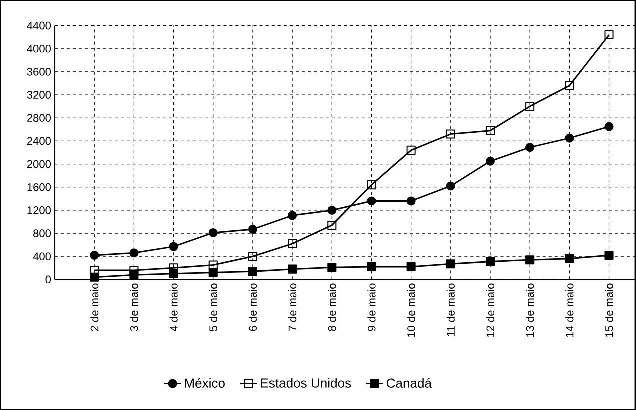 Image resolution: width=636 pixels, height=410 pixels. I want to click on x-tick-label: 11 de maio, so click(450, 310).